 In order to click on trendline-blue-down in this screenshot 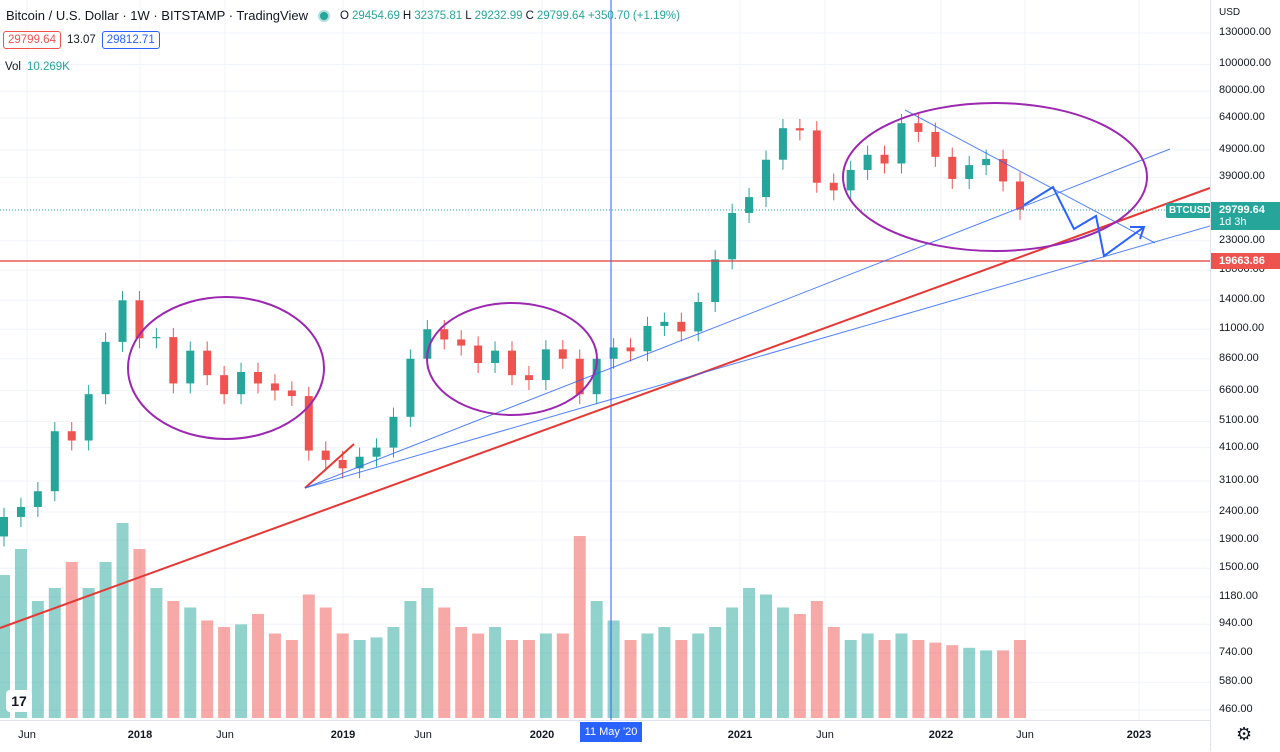, I will do `click(1030, 176)`.